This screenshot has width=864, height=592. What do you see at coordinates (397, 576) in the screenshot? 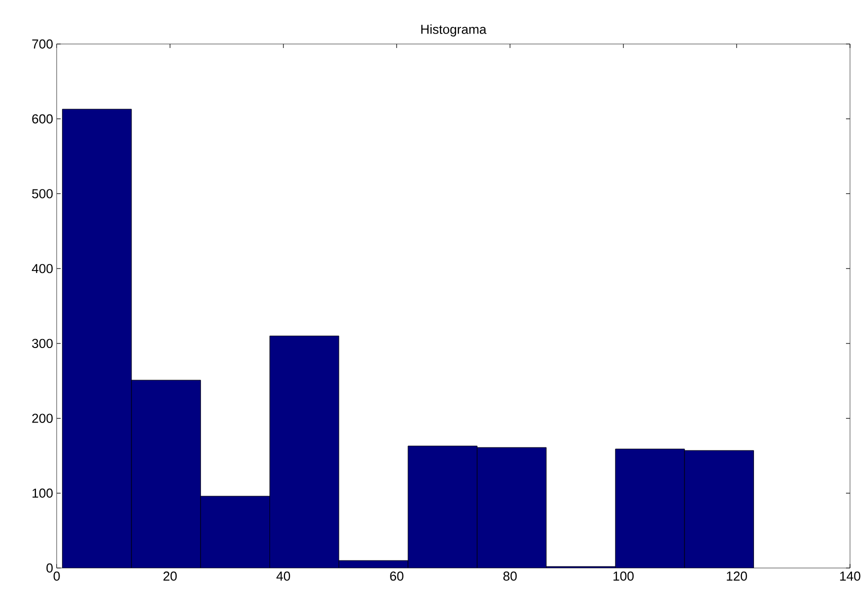
I see `x-tick-label: 60` at bounding box center [397, 576].